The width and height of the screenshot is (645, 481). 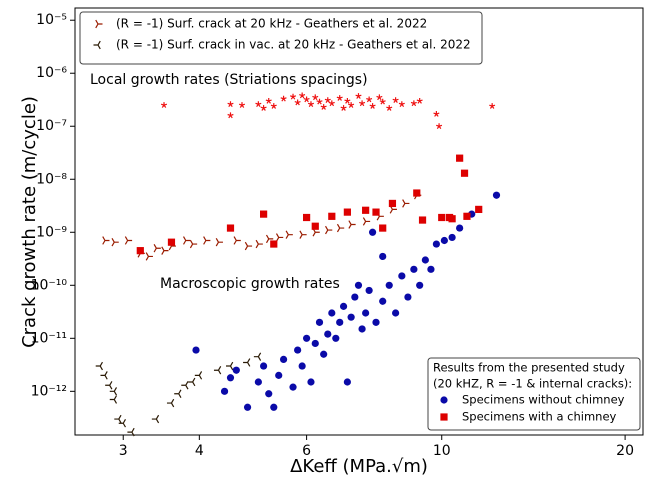 I want to click on x-tick-label: 6, so click(x=306, y=451).